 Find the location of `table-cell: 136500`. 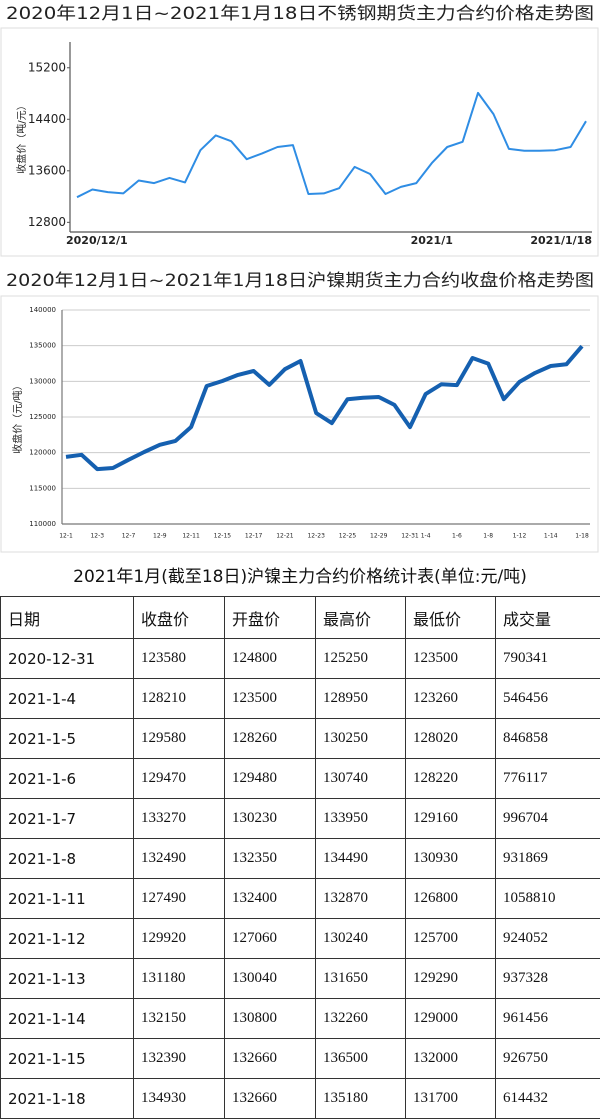

table-cell: 136500 is located at coordinates (361, 1059).